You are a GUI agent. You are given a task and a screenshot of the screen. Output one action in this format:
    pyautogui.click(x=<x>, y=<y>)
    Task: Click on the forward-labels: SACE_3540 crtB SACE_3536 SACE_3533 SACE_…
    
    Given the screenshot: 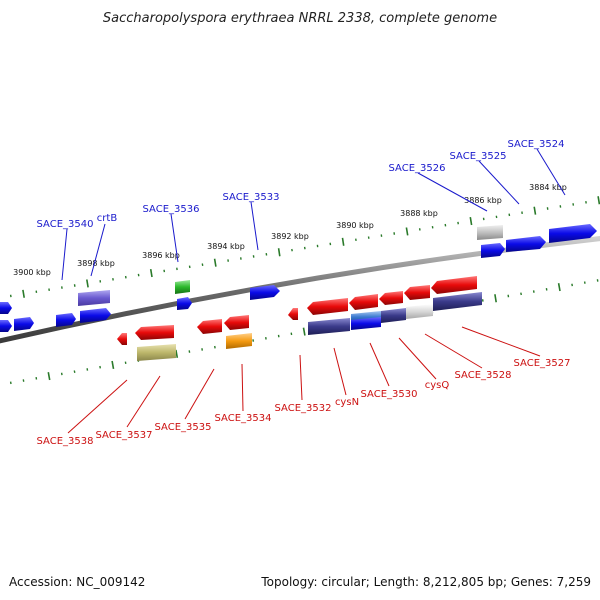 What is the action you would take?
    pyautogui.click(x=301, y=184)
    